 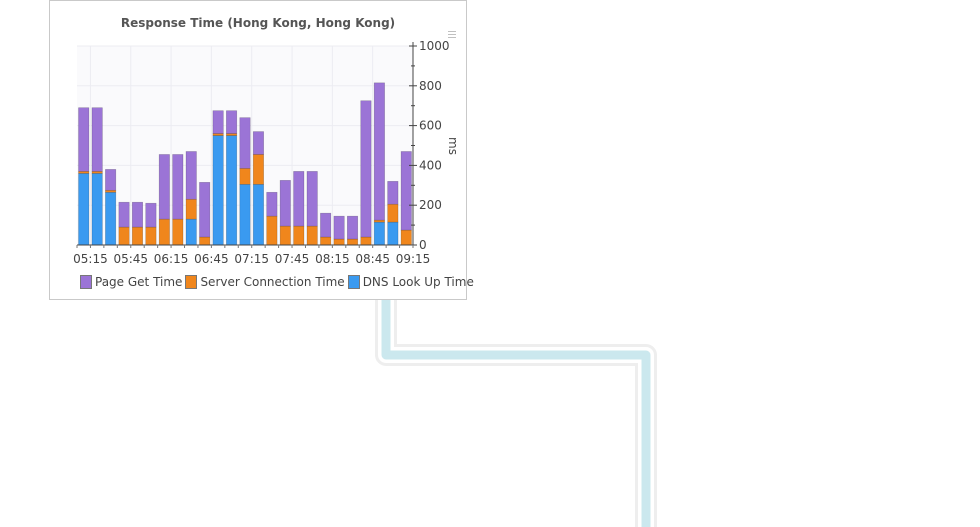 I want to click on x-tick-label: 07:15, so click(x=251, y=259).